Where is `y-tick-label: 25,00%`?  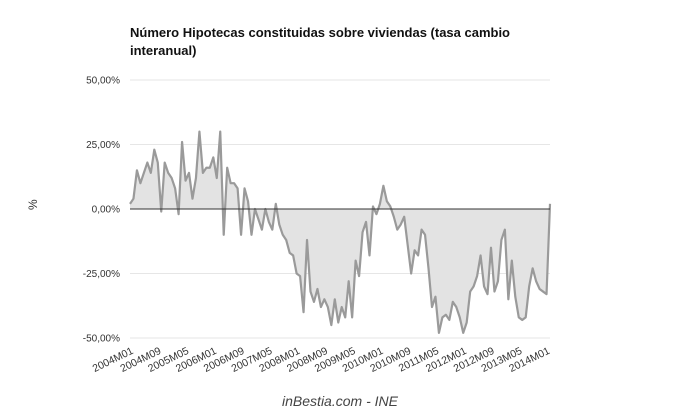
y-tick-label: 25,00% is located at coordinates (103, 145).